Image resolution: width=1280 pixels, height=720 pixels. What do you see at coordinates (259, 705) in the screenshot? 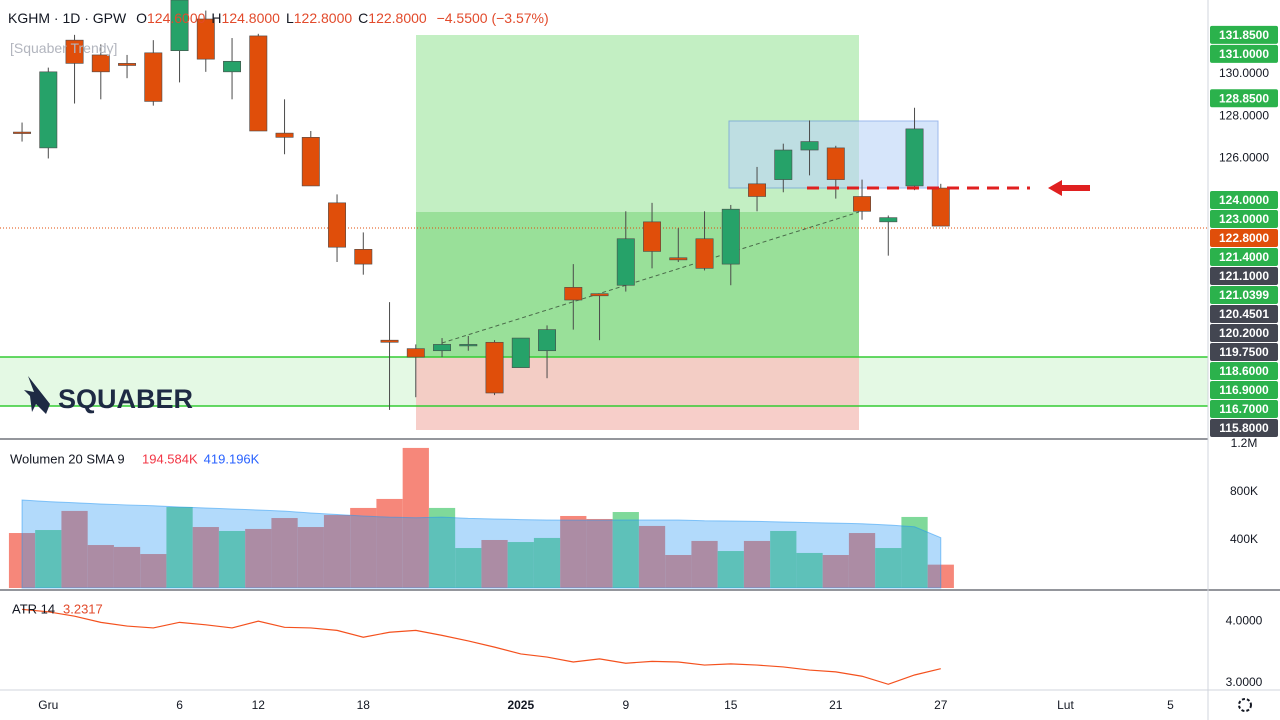
I see `x-tick-label: 12` at bounding box center [259, 705].